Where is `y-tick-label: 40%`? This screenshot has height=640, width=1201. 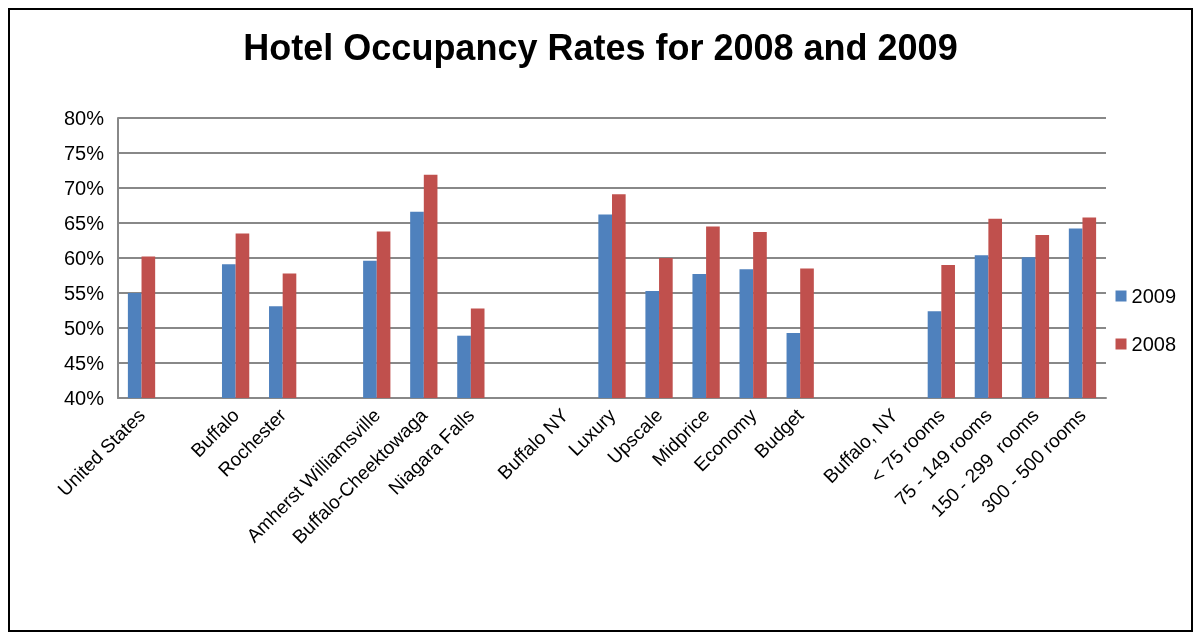 y-tick-label: 40% is located at coordinates (84, 398).